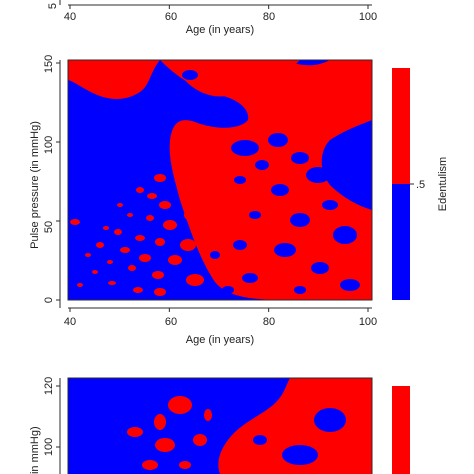 This screenshot has height=474, width=474. Describe the element at coordinates (220, 340) in the screenshot. I see `middle-x-axis-label: Age (in years)` at that location.